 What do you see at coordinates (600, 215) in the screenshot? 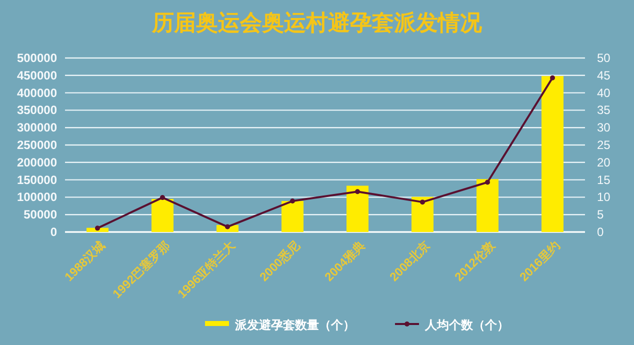
I see `y2-tick-label: 5` at bounding box center [600, 215].